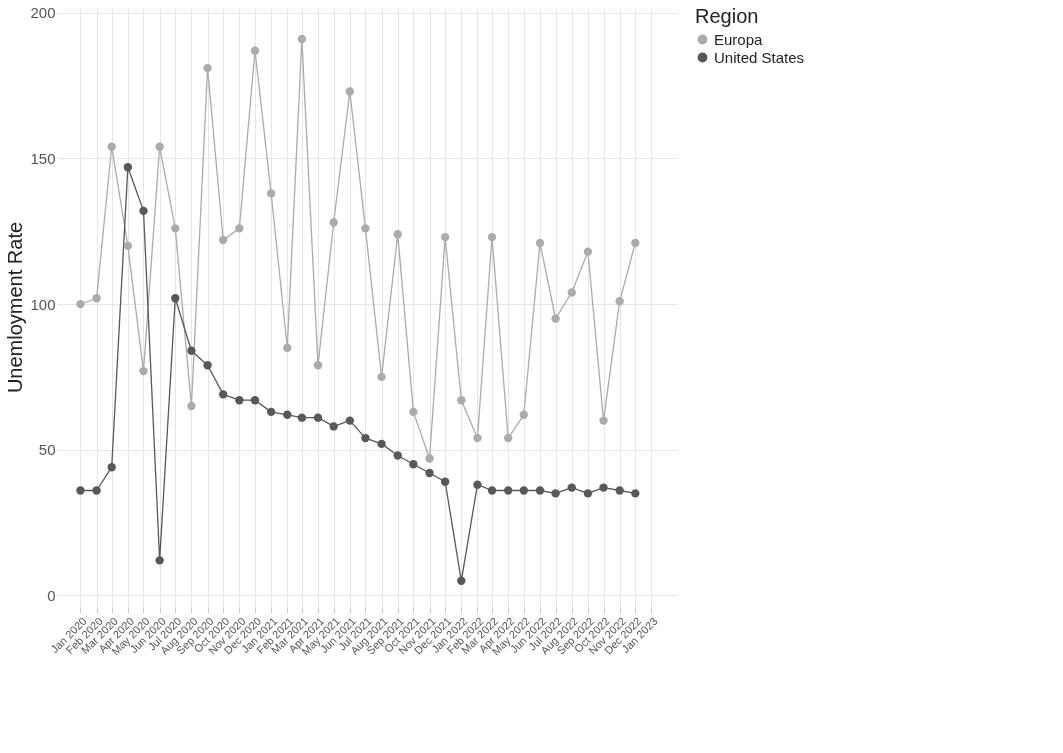  I want to click on y-tick-label: 50, so click(47, 450).